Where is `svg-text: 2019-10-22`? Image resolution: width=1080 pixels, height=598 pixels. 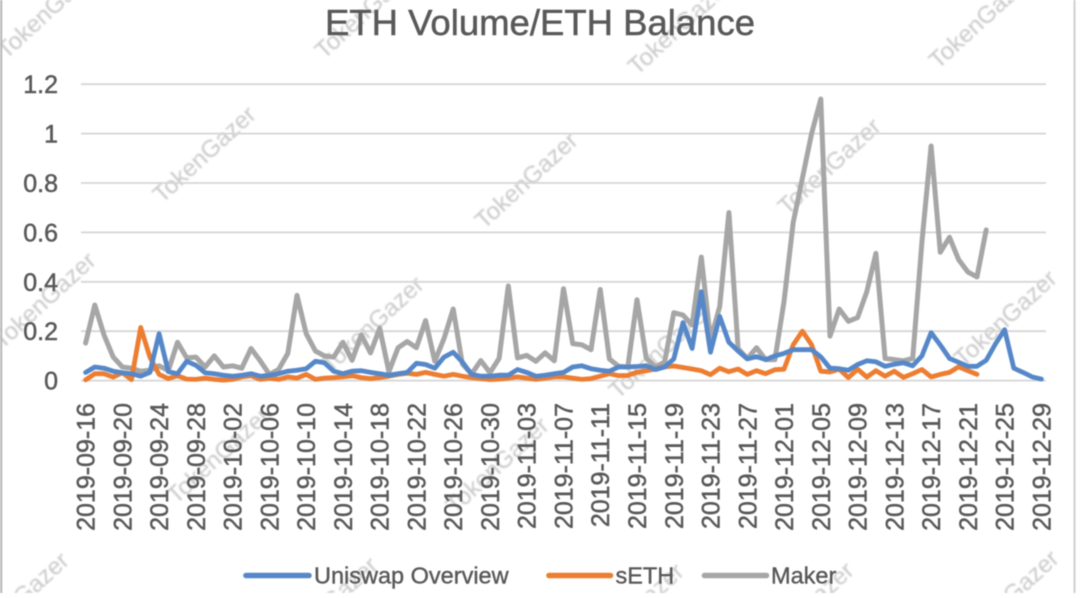
svg-text: 2019-10-22 is located at coordinates (417, 467).